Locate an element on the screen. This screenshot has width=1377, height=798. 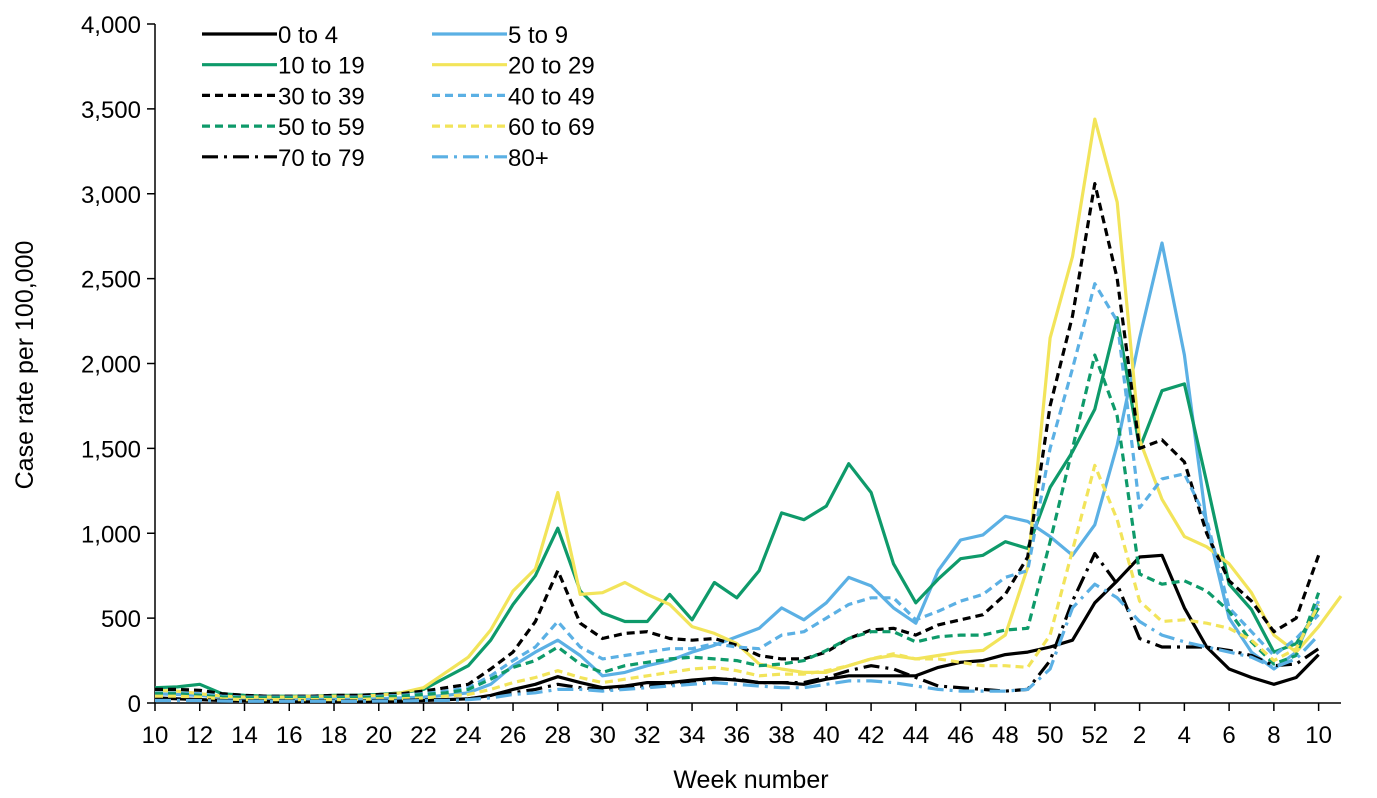
y-tick-label: 3,500 is located at coordinates (111, 110).